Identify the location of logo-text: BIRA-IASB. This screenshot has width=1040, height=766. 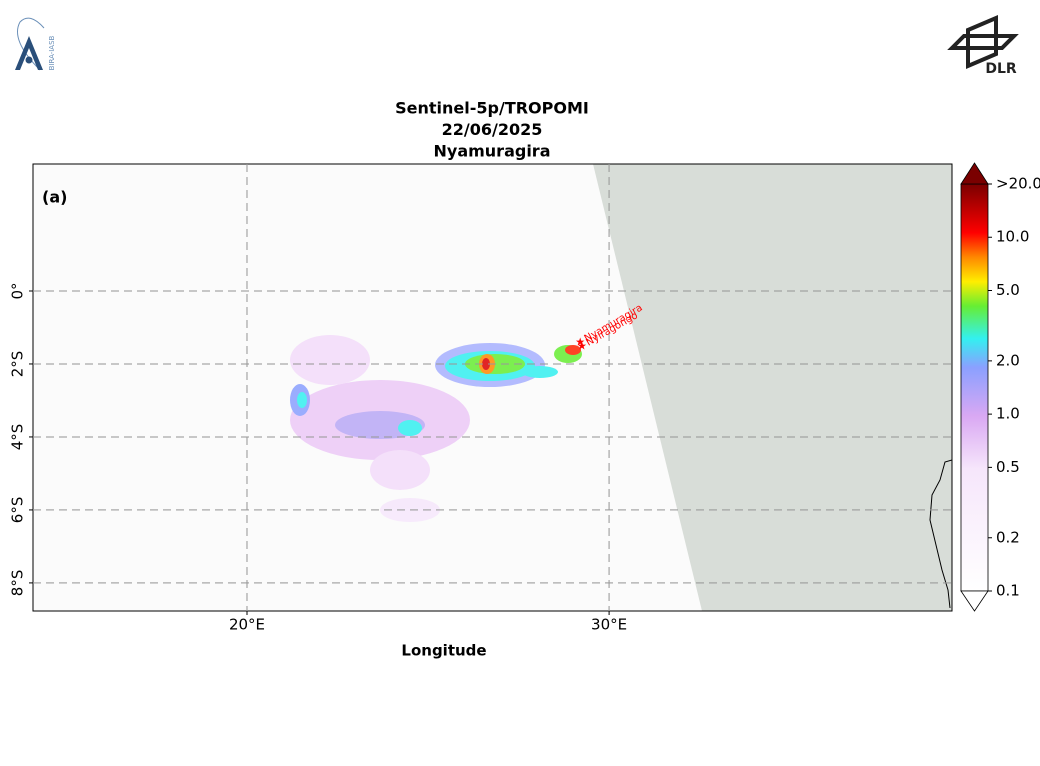
(52, 52).